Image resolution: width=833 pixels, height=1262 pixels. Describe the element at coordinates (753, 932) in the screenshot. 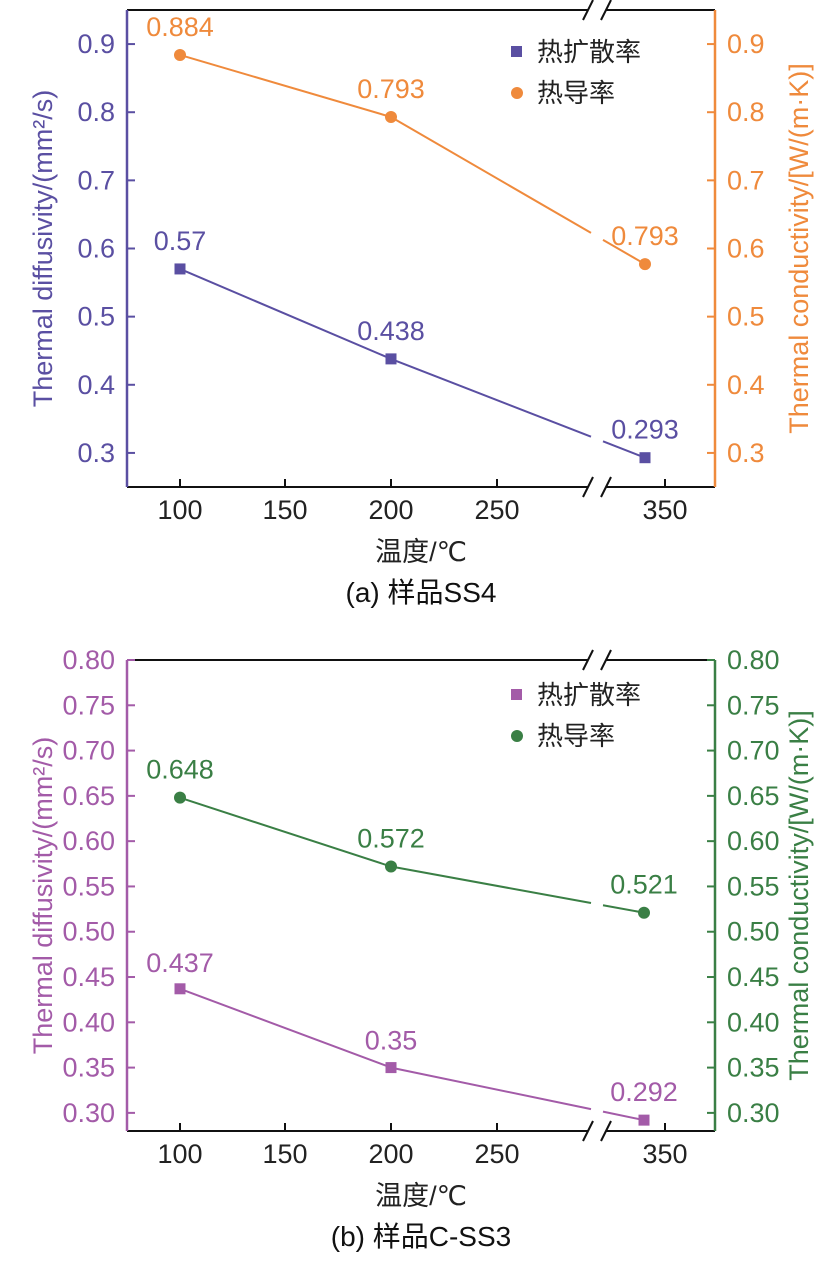

I see `y-right-tick-label: 0.50` at that location.